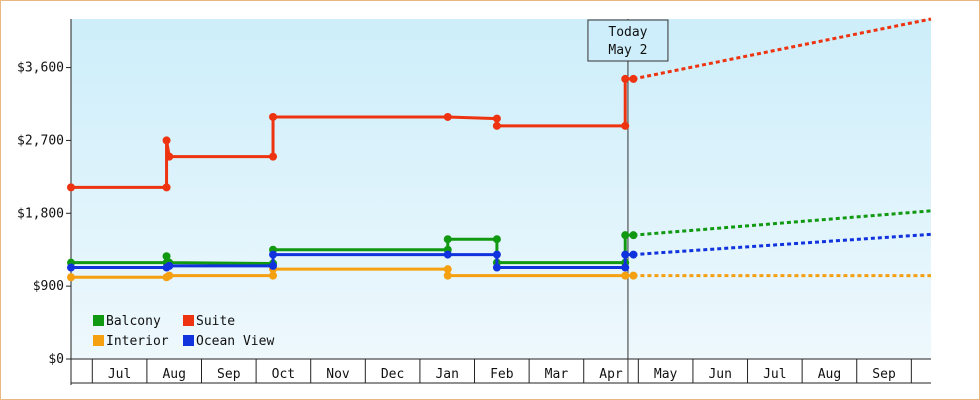 The width and height of the screenshot is (980, 400). What do you see at coordinates (133, 321) in the screenshot?
I see `legend-label-balcony: Balcony` at bounding box center [133, 321].